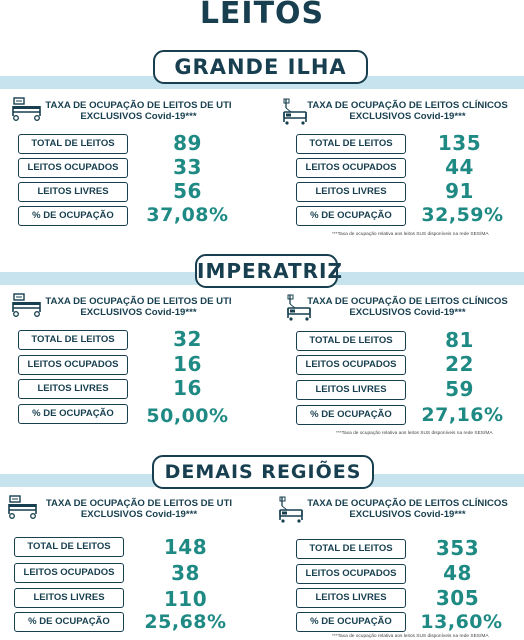 This screenshot has height=640, width=524. What do you see at coordinates (187, 388) in the screenshot?
I see `uti-livres-value: 16` at bounding box center [187, 388].